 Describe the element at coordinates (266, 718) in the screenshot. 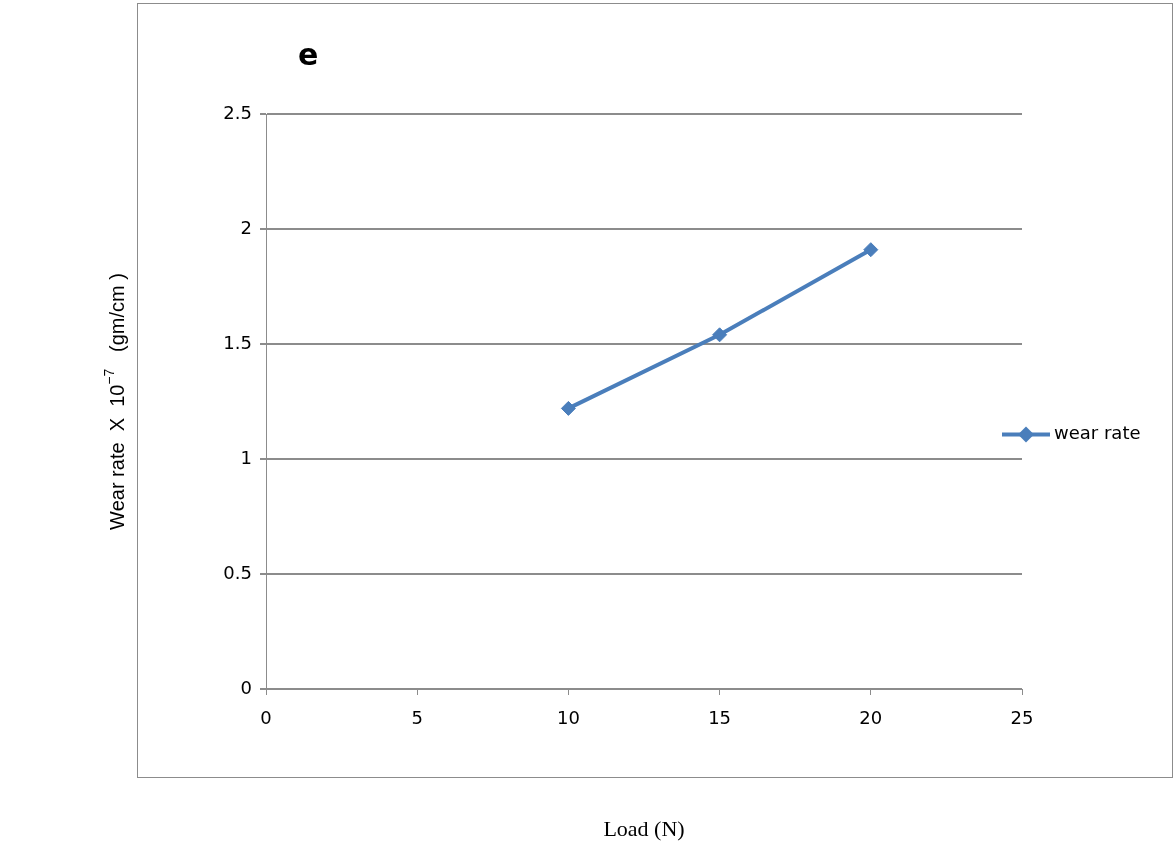

I see `x-tick-label: 0` at that location.